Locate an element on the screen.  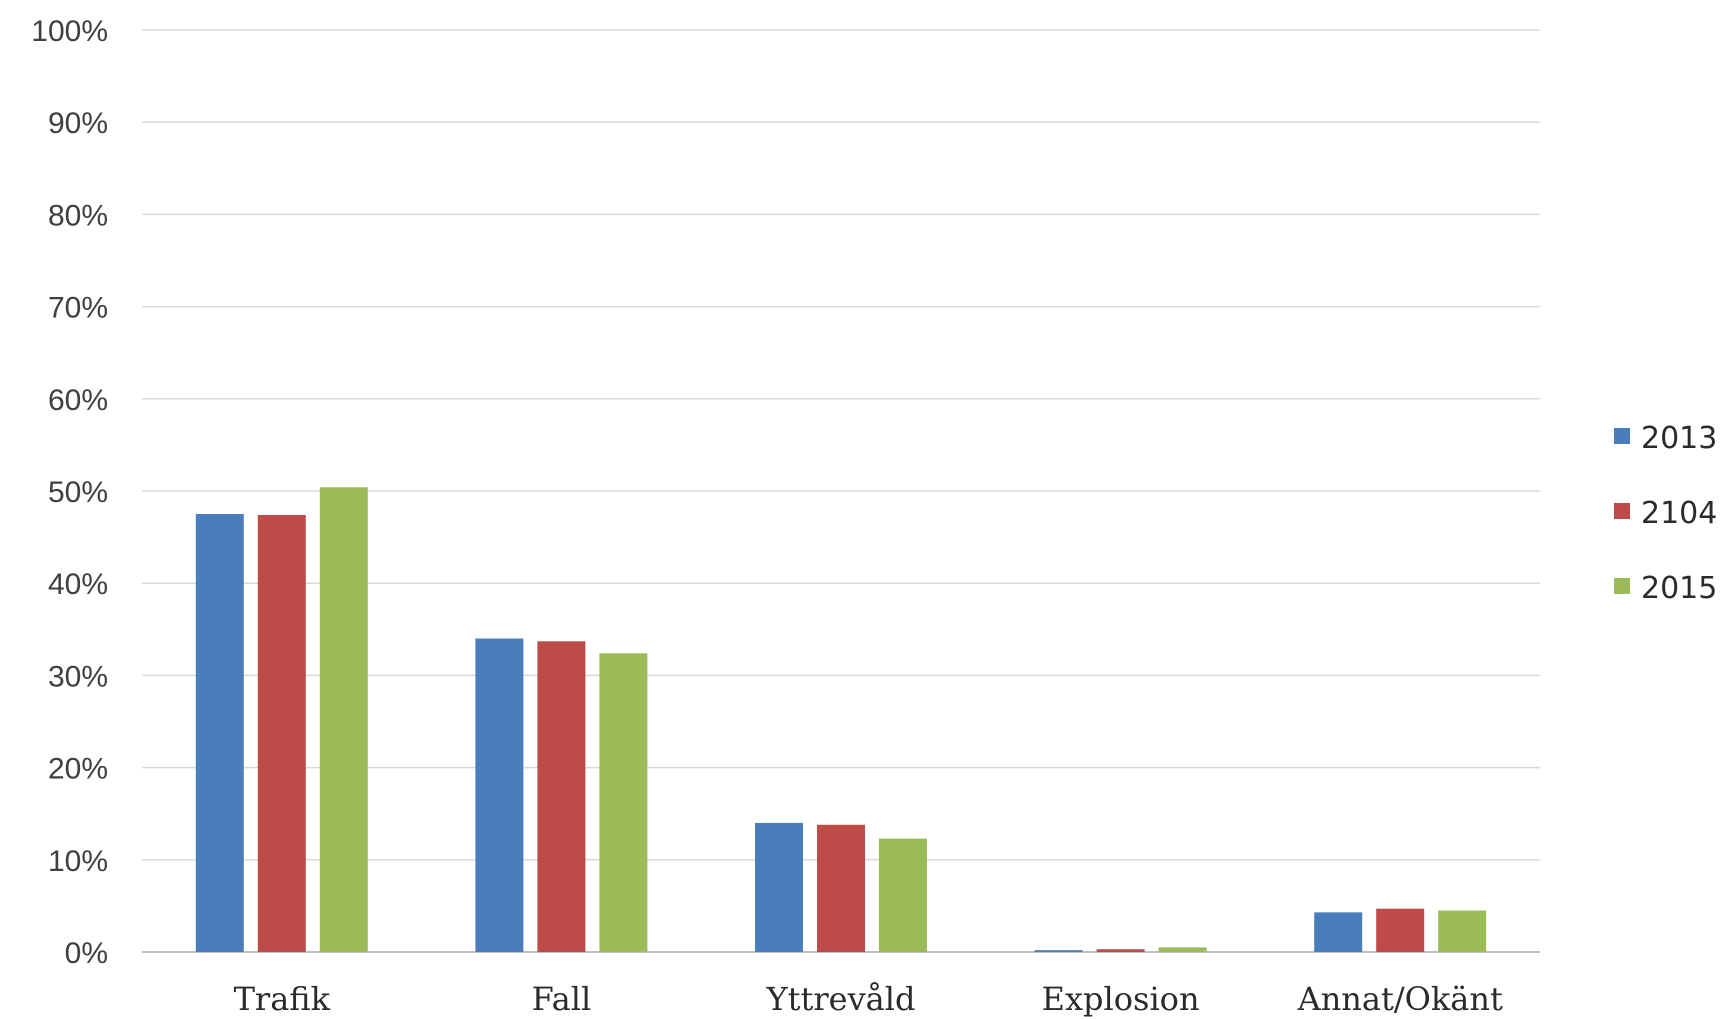
y-tick-label: 100% is located at coordinates (69, 31).